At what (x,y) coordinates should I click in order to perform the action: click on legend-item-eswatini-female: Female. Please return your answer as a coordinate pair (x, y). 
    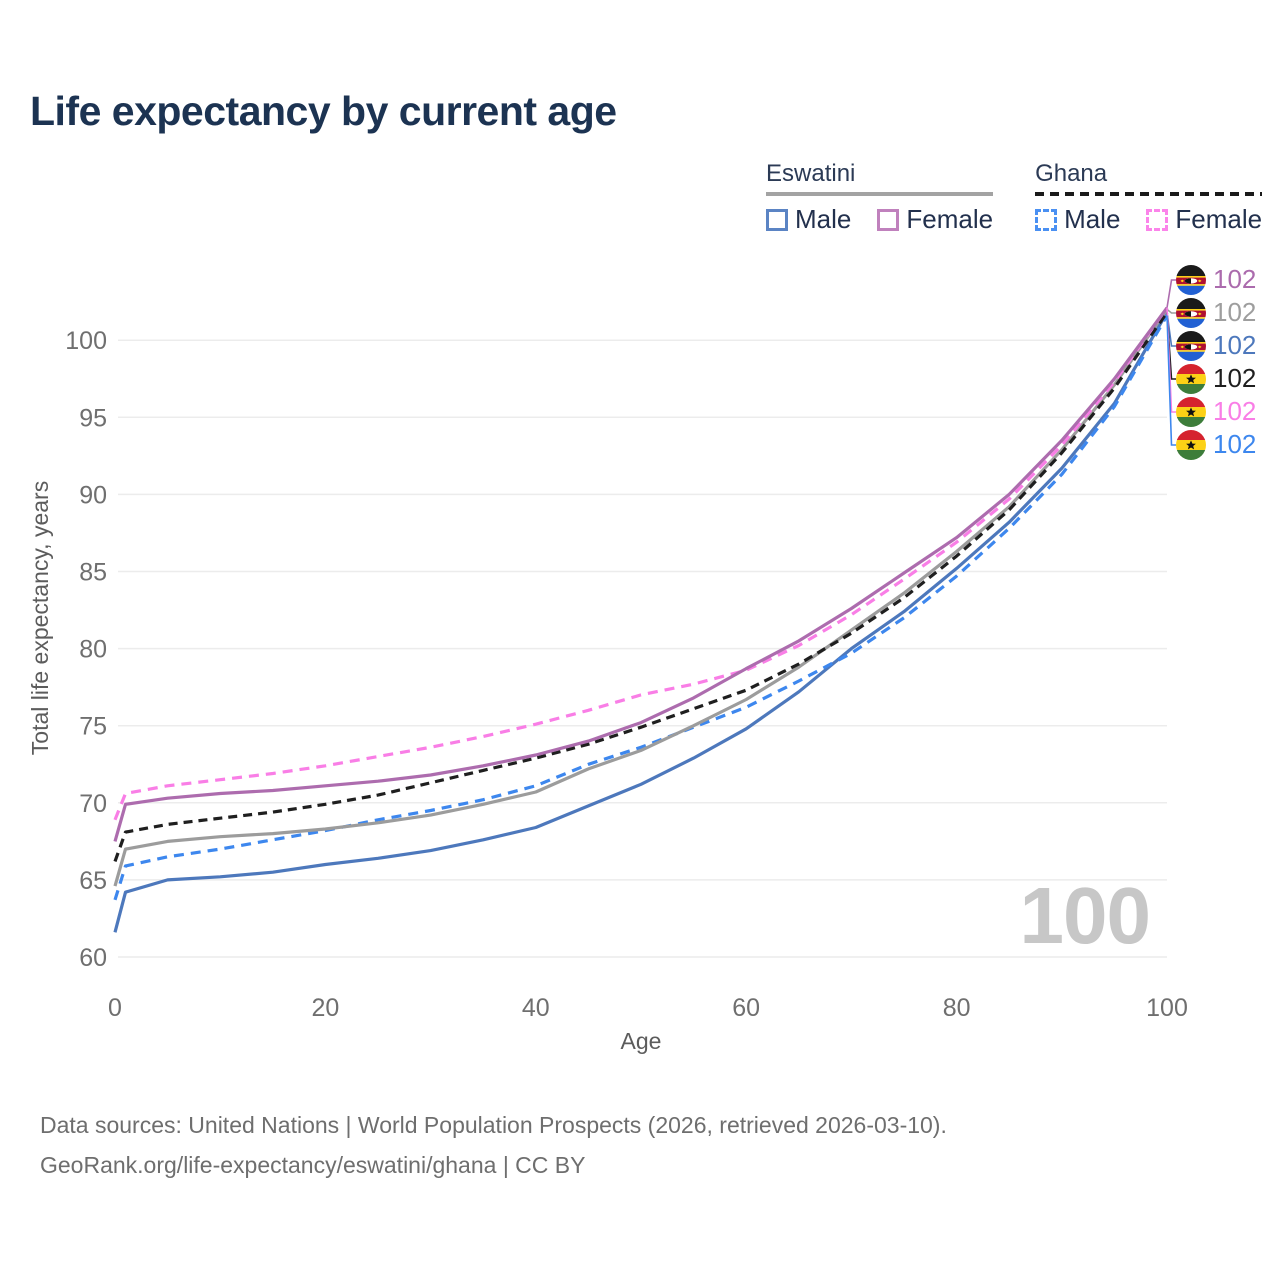
    Looking at the image, I should click on (935, 219).